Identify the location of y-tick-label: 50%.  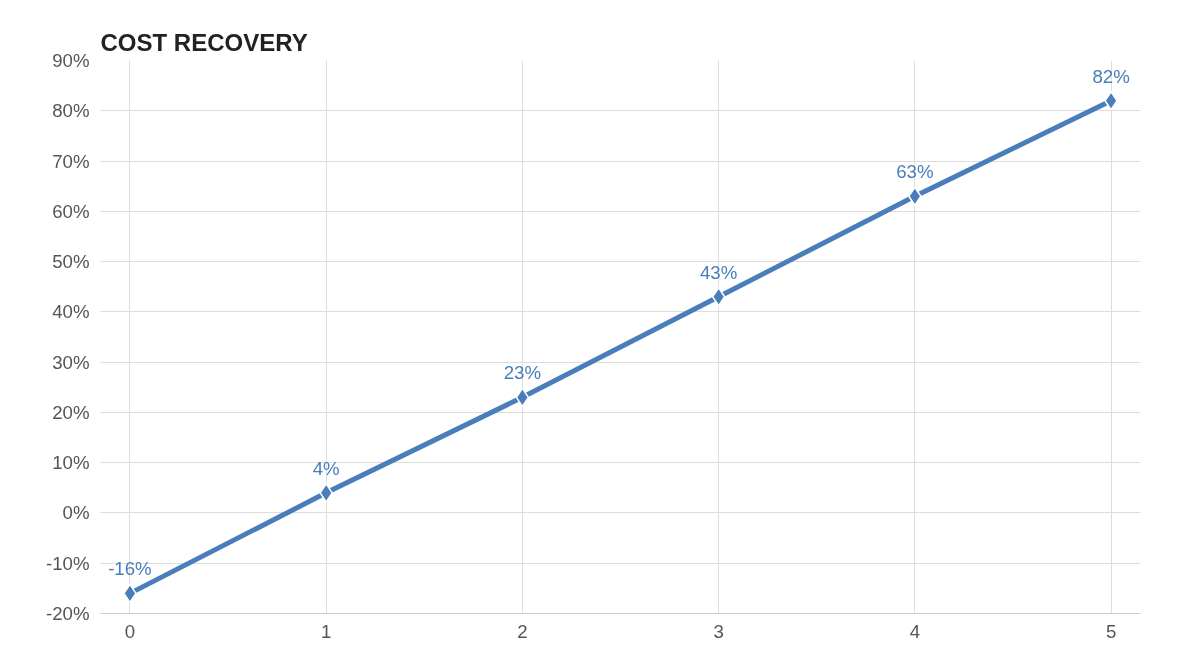
(71, 262).